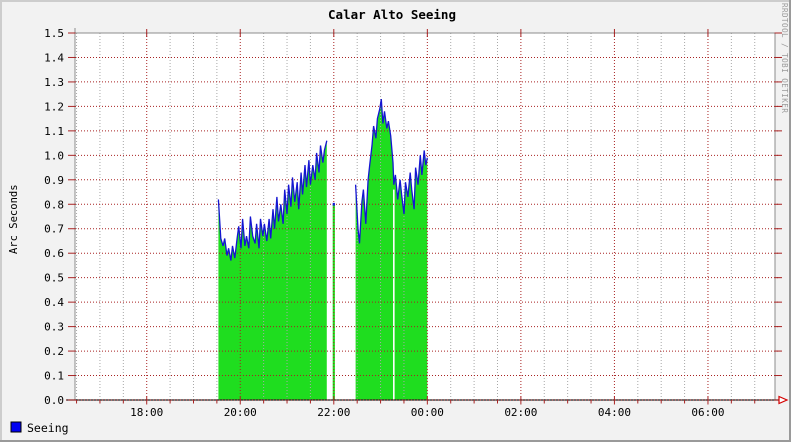  What do you see at coordinates (54, 327) in the screenshot?
I see `y-tick-label: 0.3` at bounding box center [54, 327].